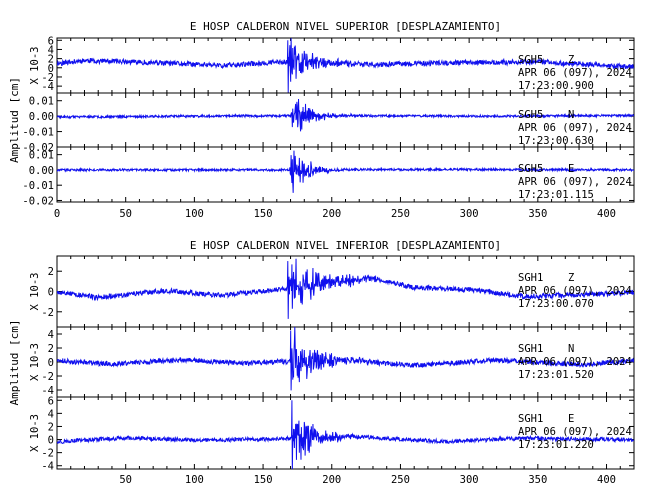 This screenshot has width=650, height=500. I want to click on trace-SGH5-Z, so click(345, 65).